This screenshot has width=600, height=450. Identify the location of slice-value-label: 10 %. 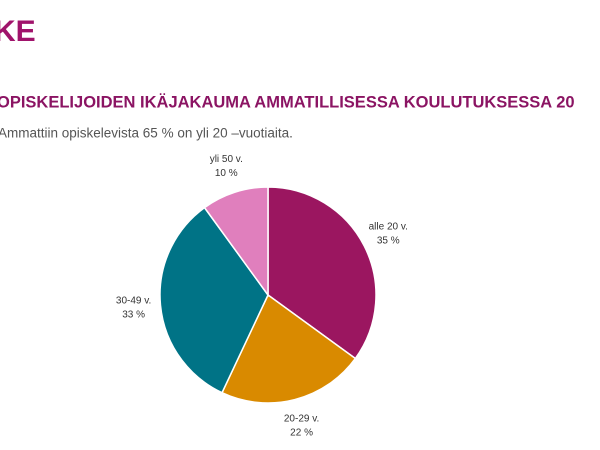
(226, 173).